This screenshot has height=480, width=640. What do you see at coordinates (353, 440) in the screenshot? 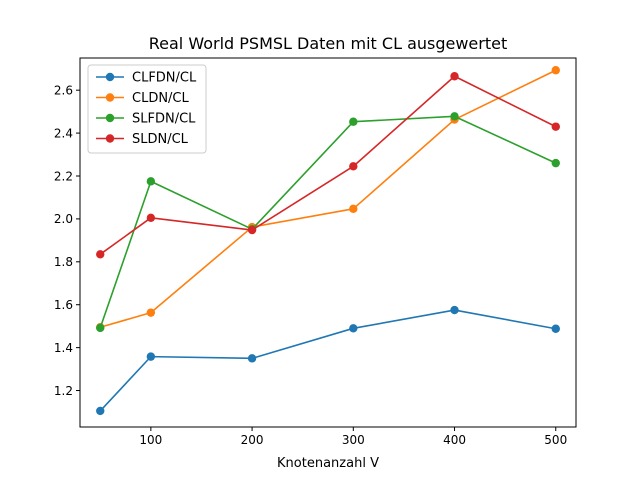
I see `x-tick-label: 300` at bounding box center [353, 440].